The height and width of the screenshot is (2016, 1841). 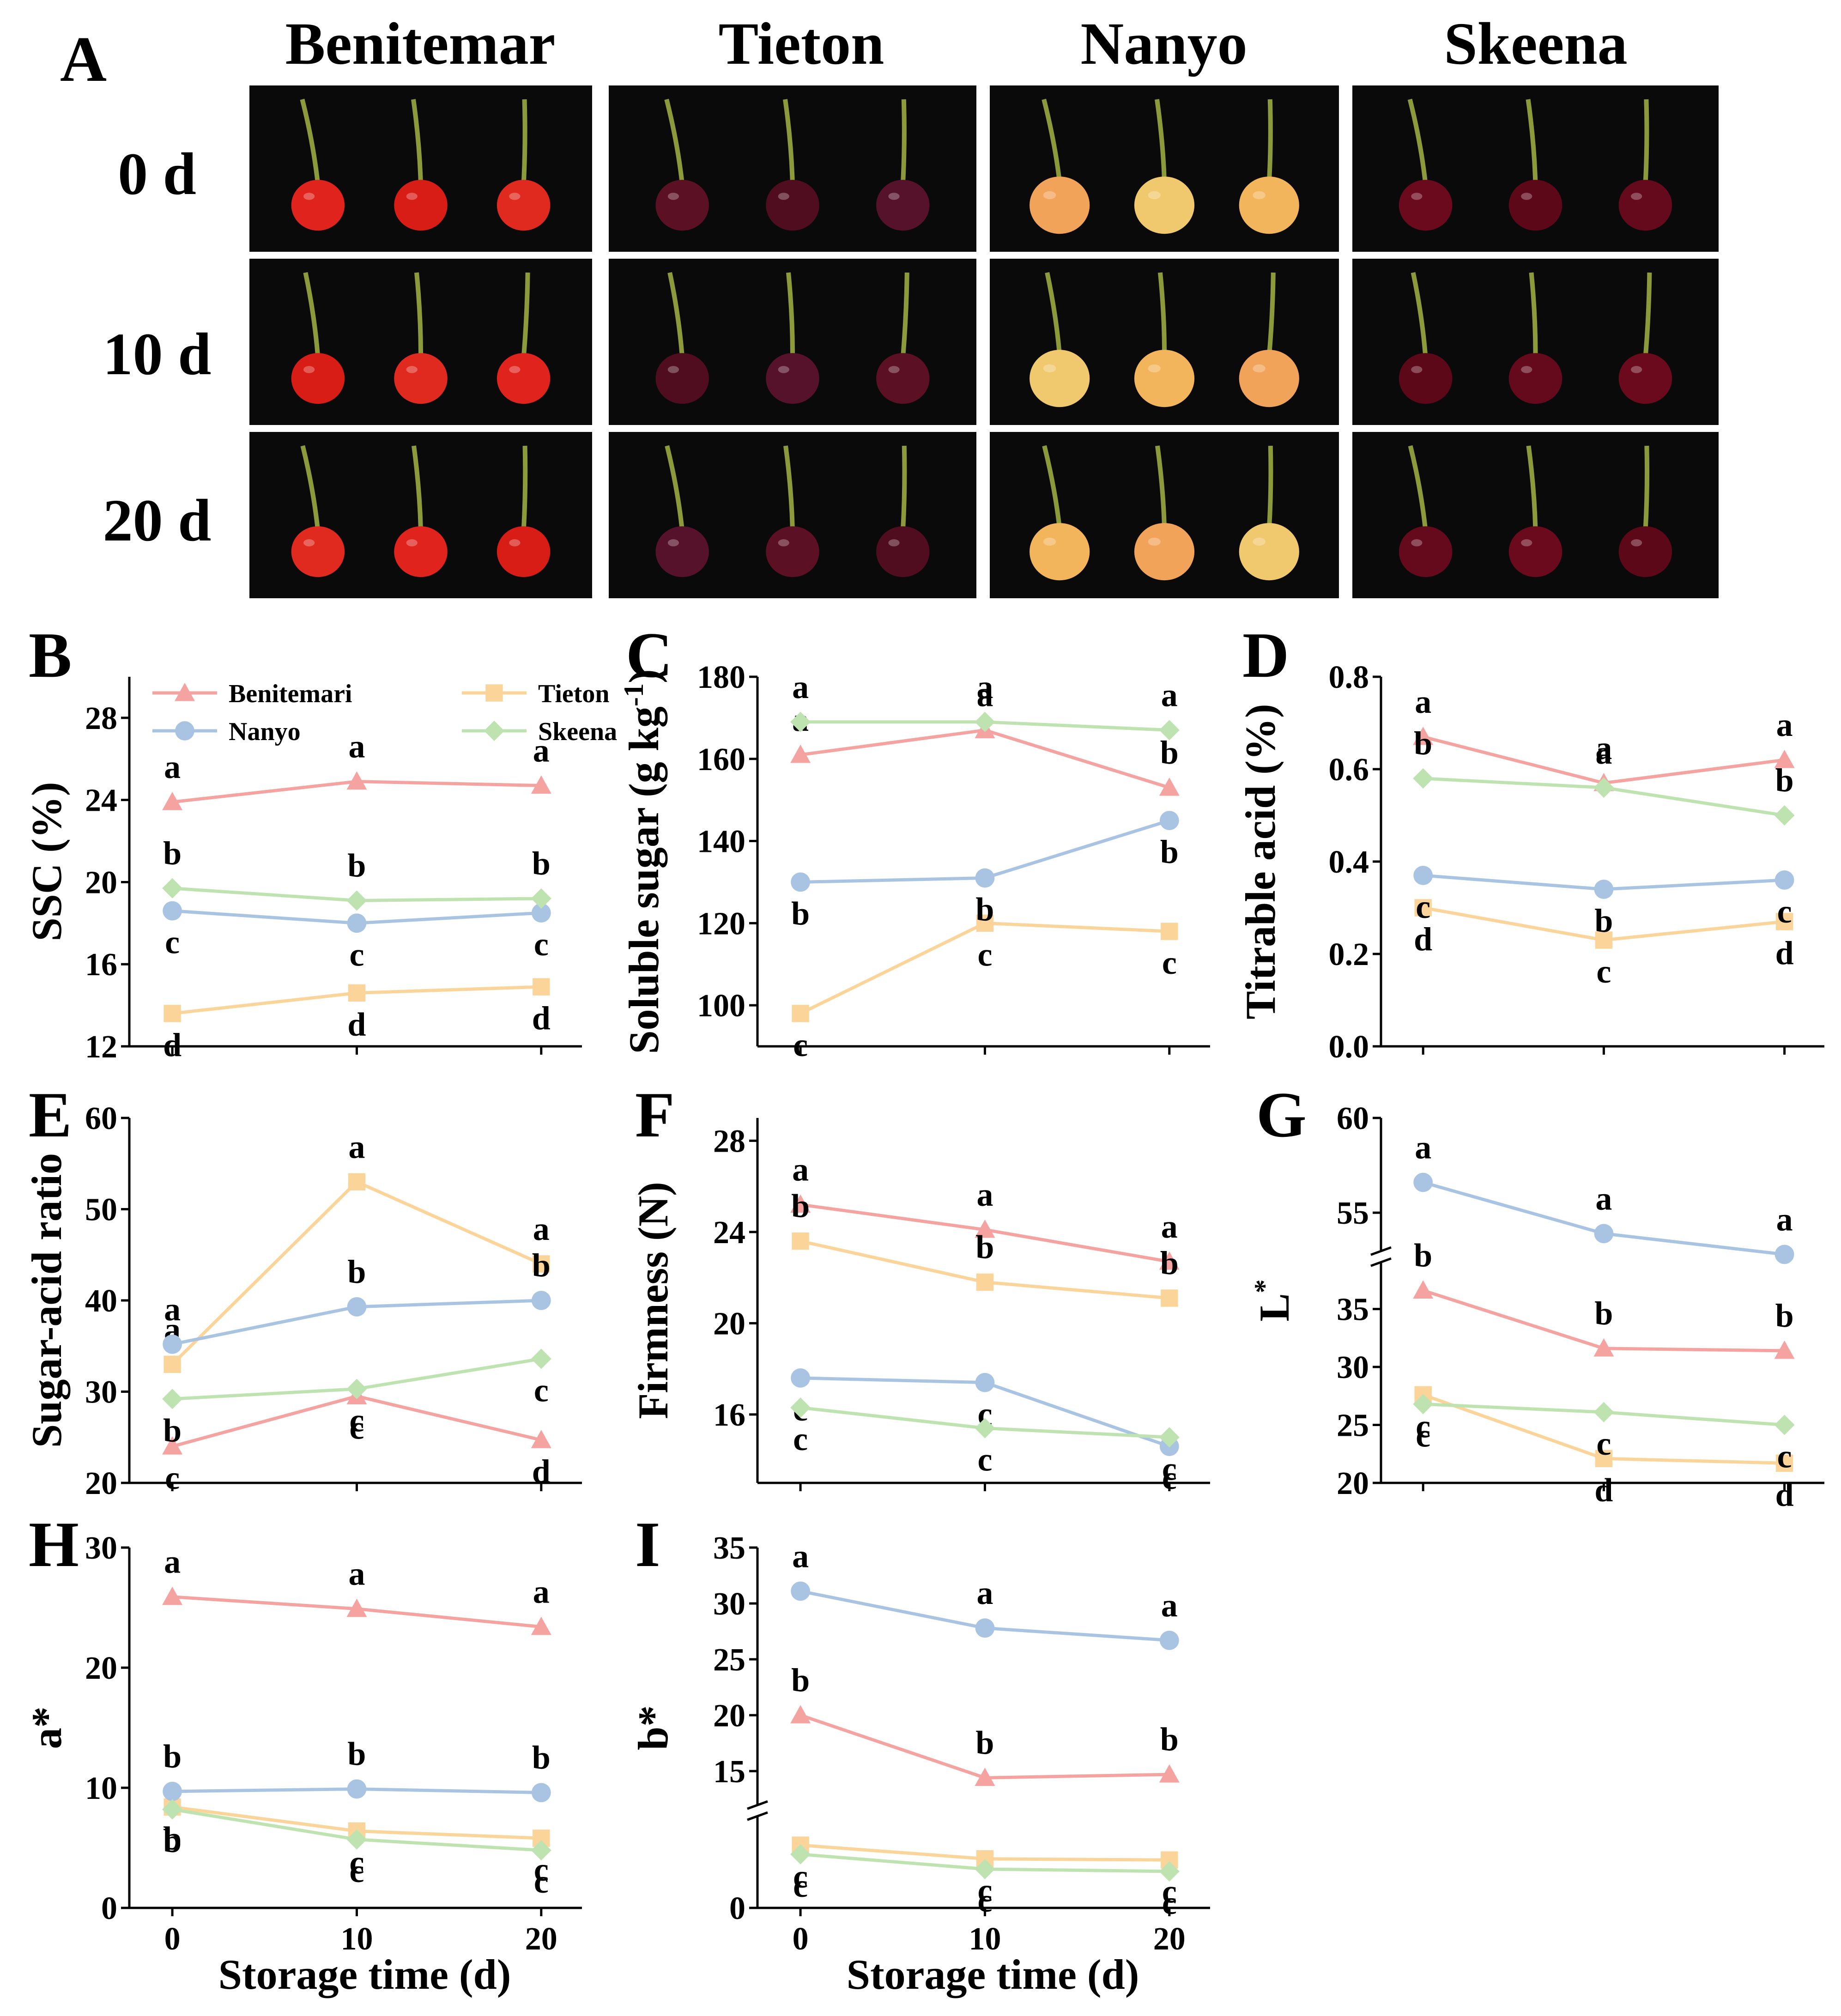 I want to click on panel-label-e: E, so click(x=50, y=1115).